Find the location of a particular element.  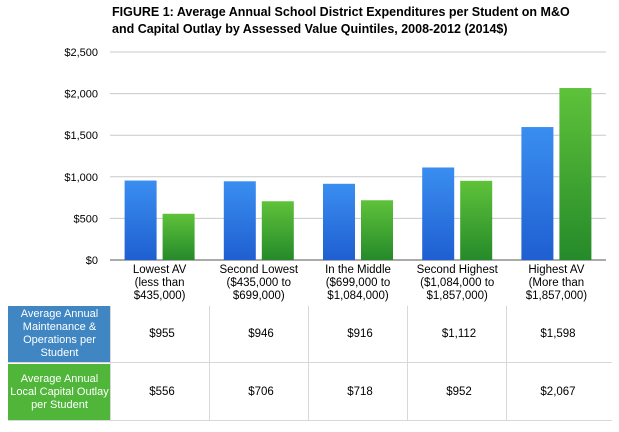

y-tick-label: $1,500 is located at coordinates (81, 136).